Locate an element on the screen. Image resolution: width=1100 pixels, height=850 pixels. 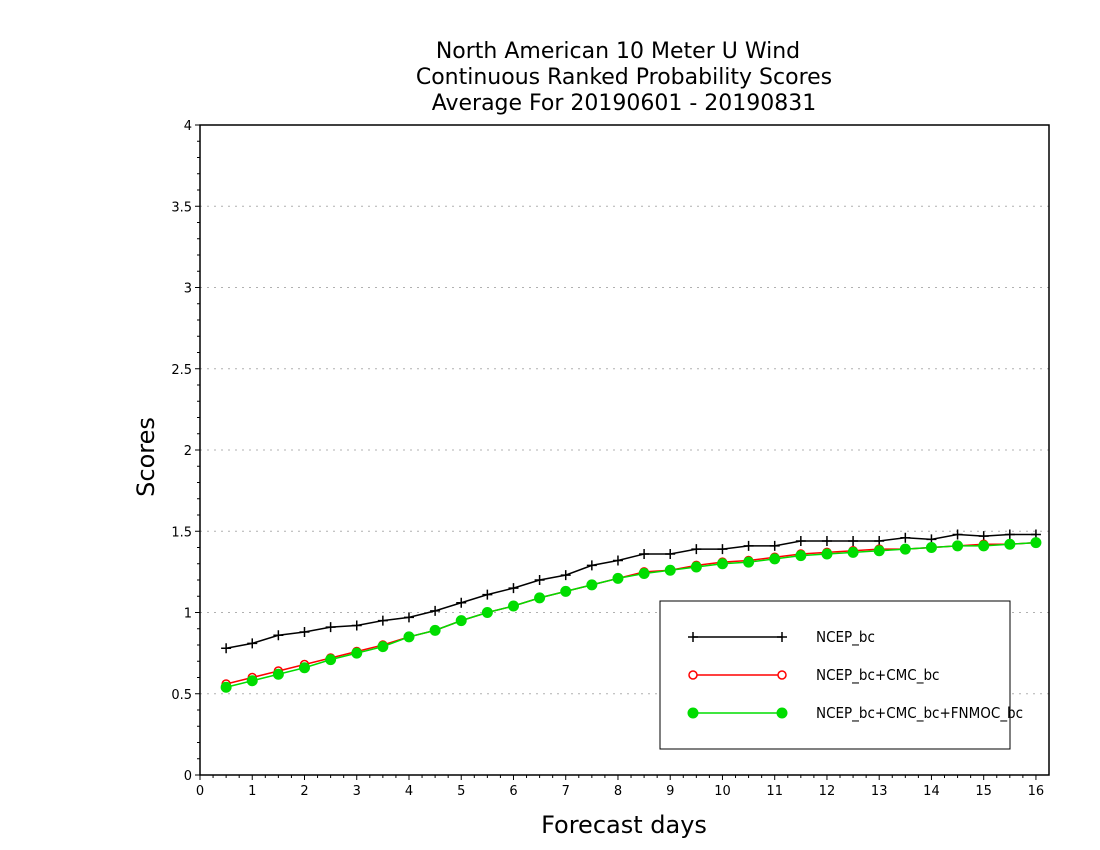
x-tick-label: 1 is located at coordinates (252, 791).